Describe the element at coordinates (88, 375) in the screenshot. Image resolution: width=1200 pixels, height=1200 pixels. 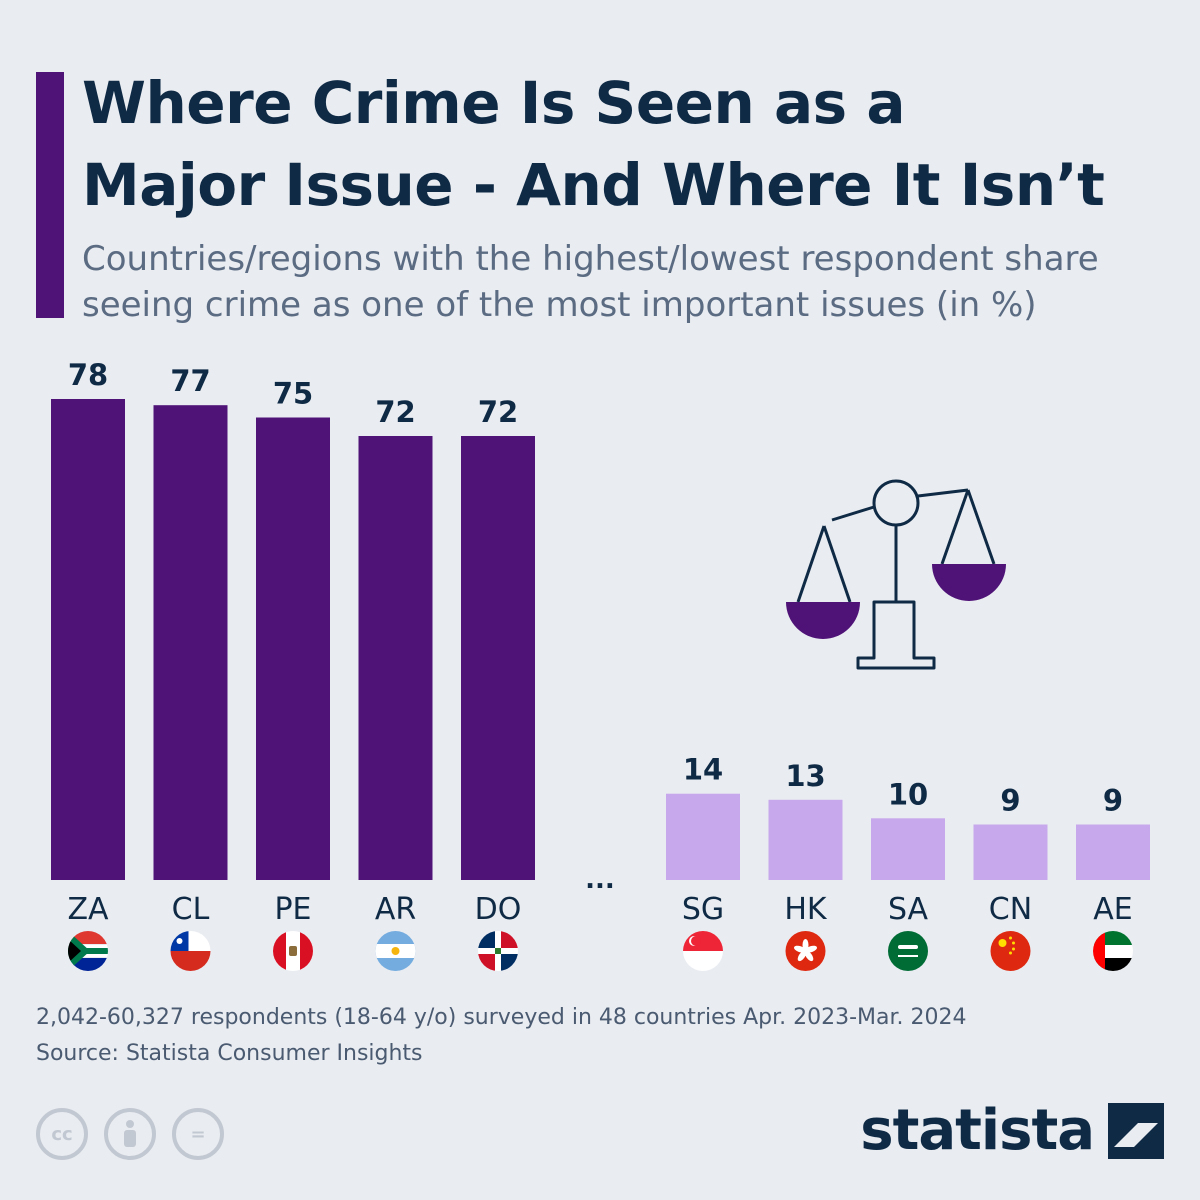
I see `bar-value-za: 78` at that location.